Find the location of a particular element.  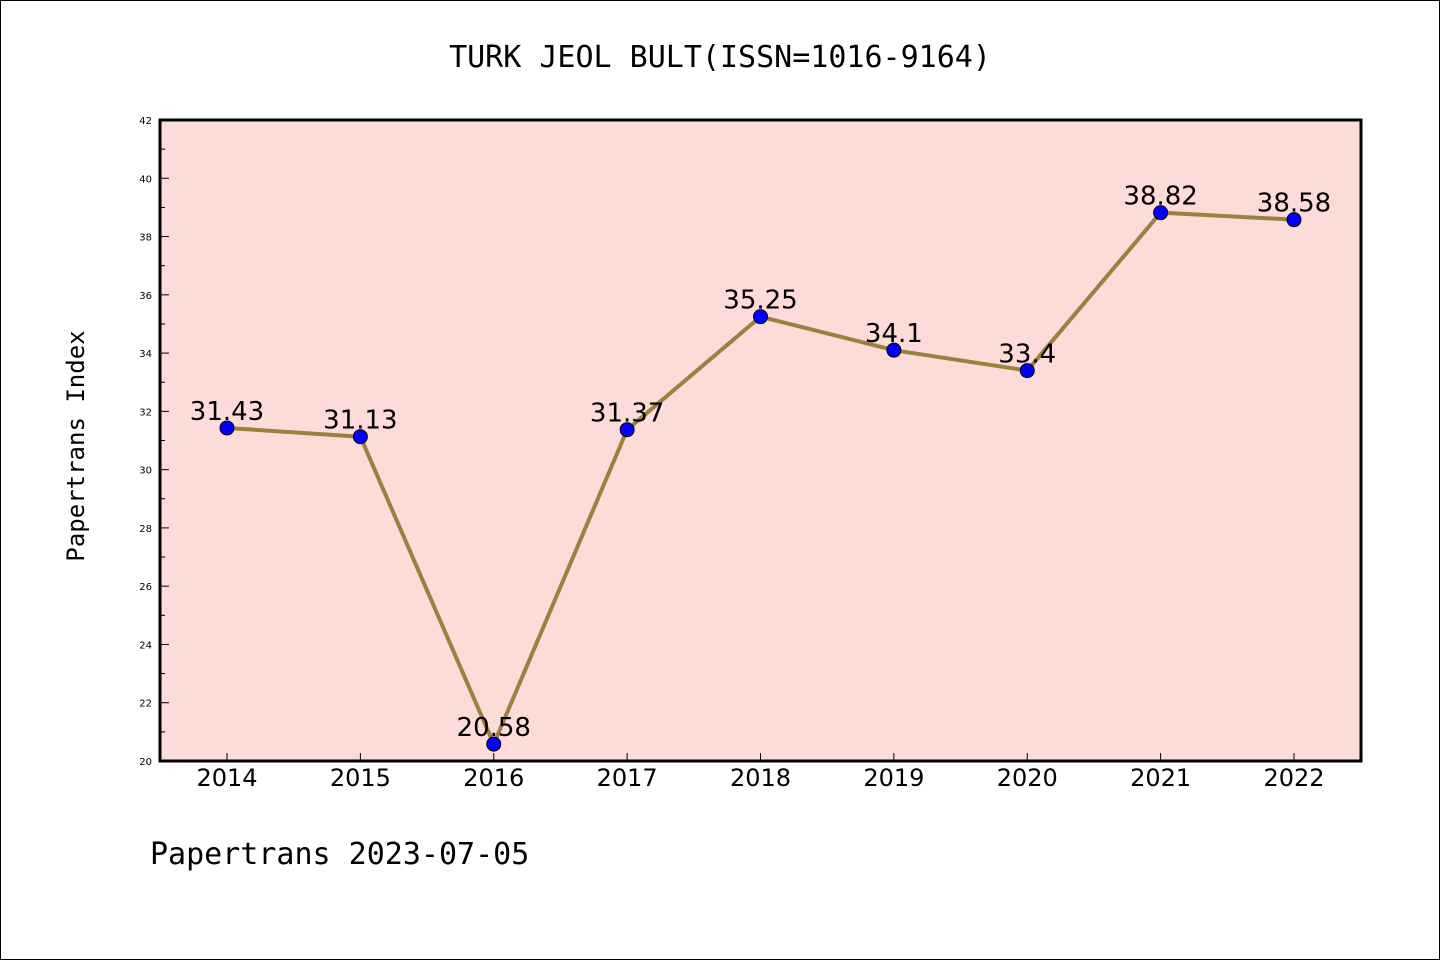

x-tick-label: 2014 is located at coordinates (226, 778).